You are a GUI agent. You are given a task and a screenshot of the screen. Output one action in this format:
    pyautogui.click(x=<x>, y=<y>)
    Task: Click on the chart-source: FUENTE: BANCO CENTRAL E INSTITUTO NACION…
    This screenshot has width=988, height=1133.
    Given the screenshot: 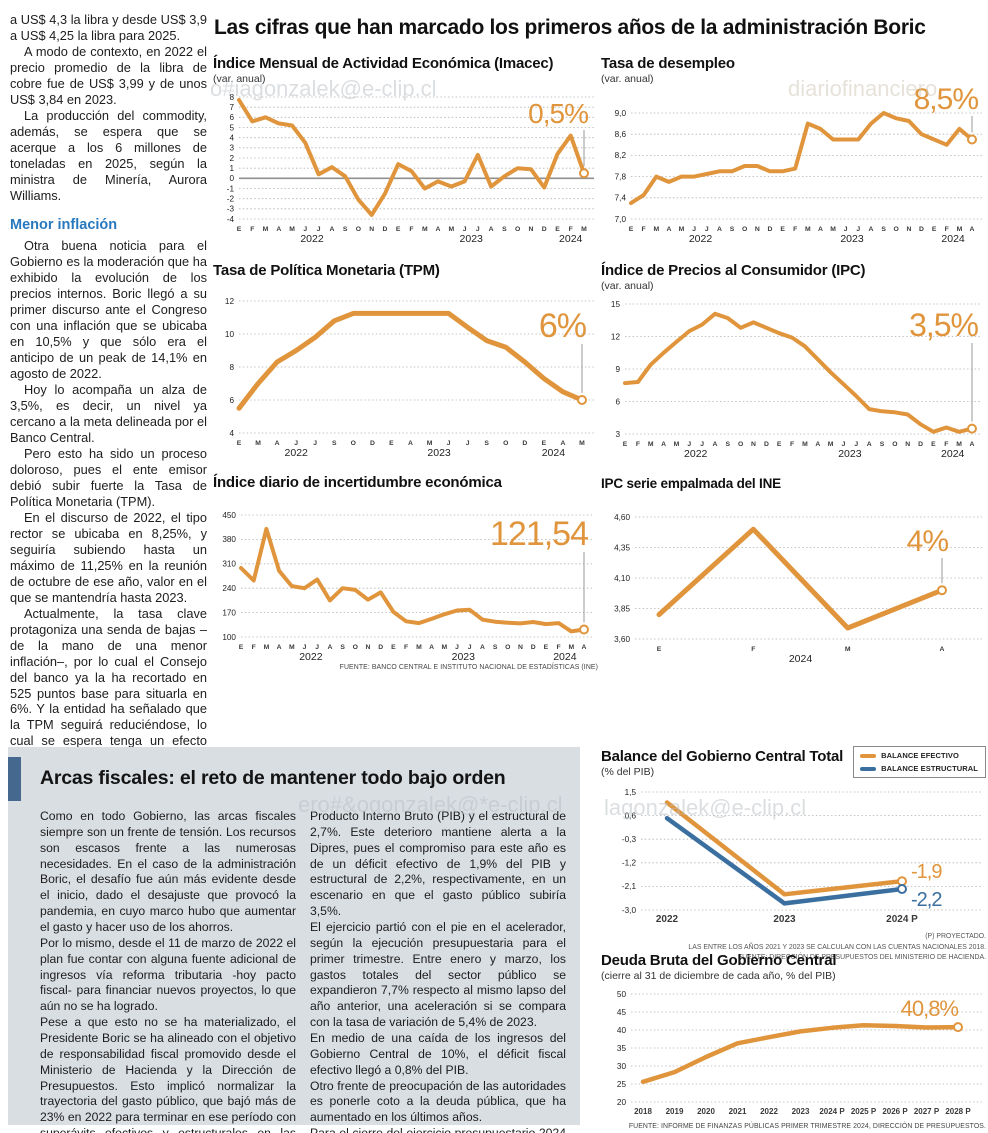 What is the action you would take?
    pyautogui.click(x=468, y=667)
    